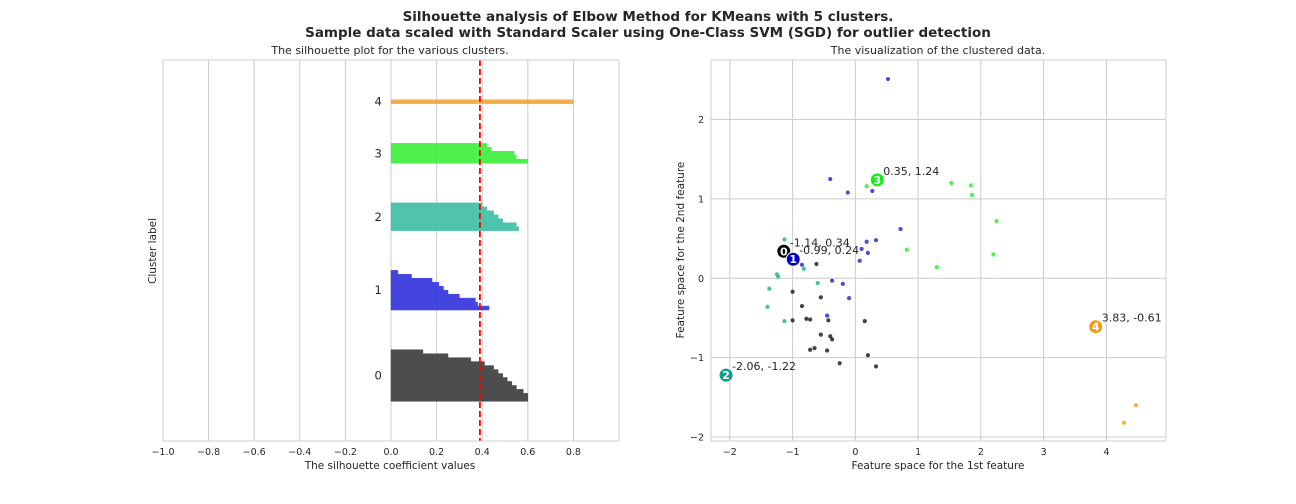 This screenshot has height=504, width=1296. Describe the element at coordinates (697, 358) in the screenshot. I see `scatter-y-tick-label: −1` at that location.